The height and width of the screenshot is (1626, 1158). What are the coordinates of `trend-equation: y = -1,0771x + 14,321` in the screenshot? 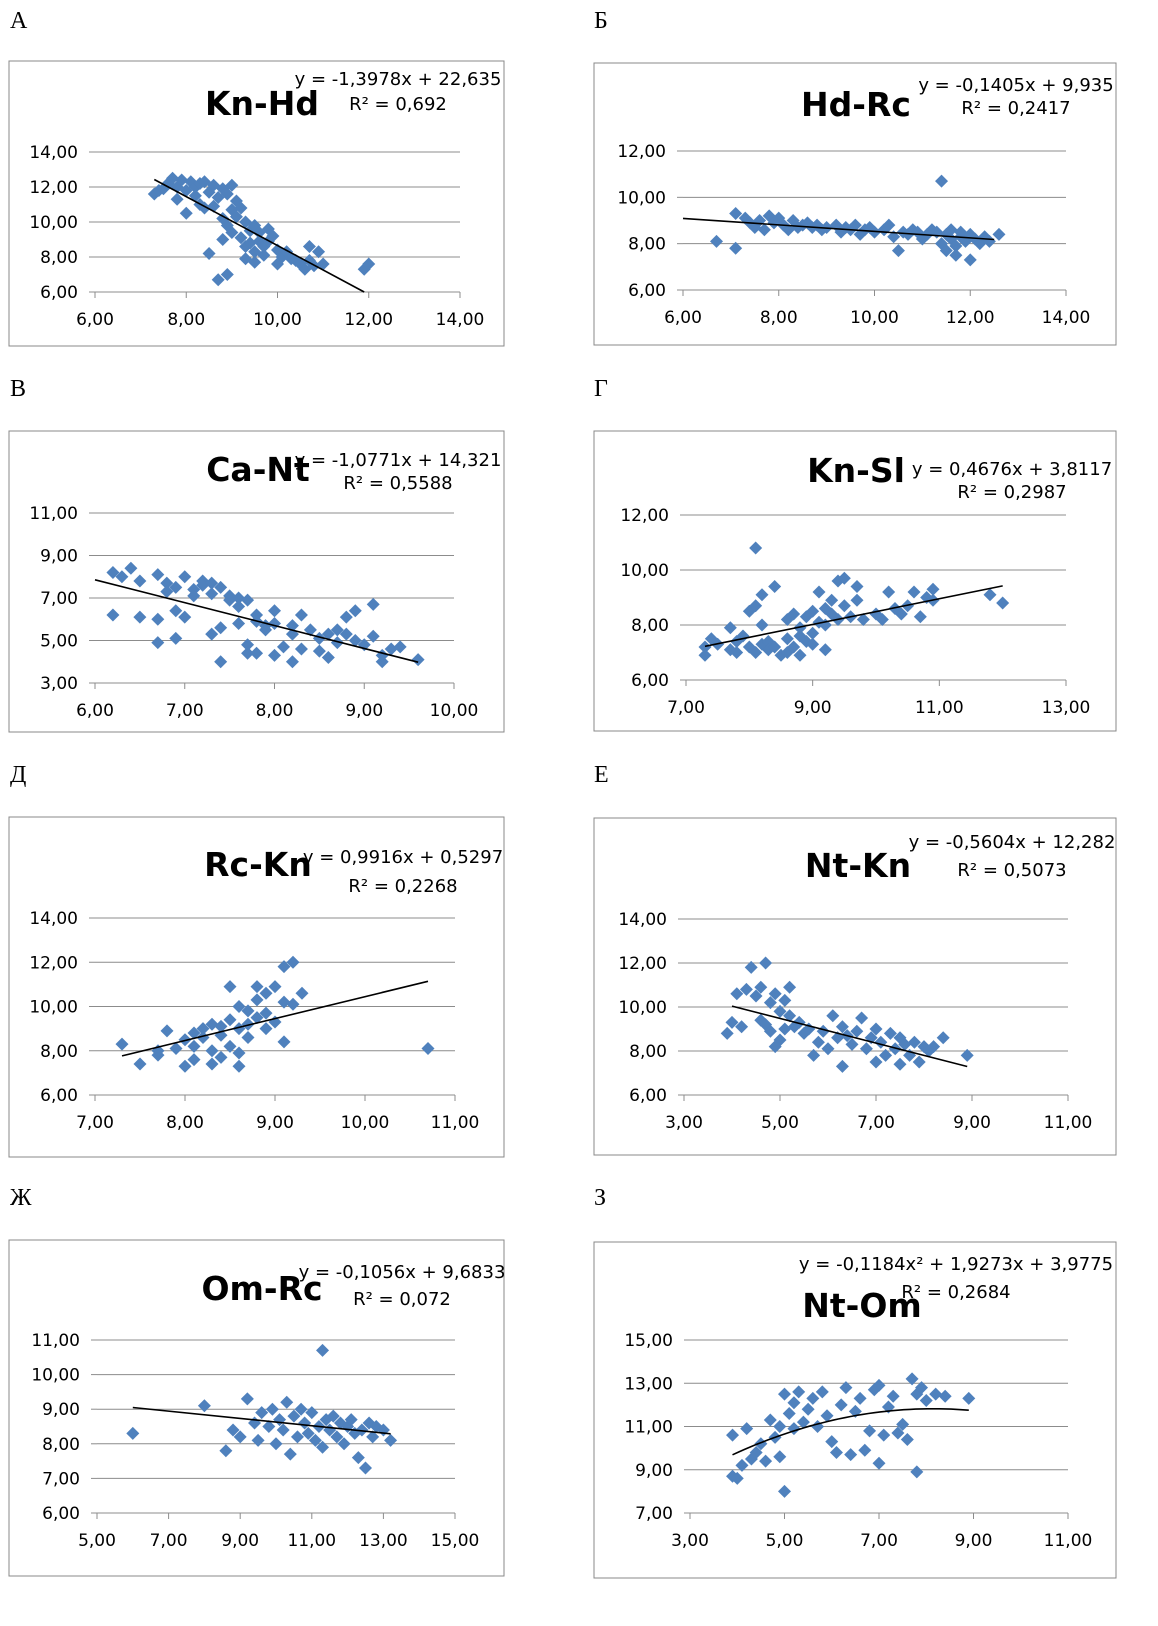 It's located at (398, 460).